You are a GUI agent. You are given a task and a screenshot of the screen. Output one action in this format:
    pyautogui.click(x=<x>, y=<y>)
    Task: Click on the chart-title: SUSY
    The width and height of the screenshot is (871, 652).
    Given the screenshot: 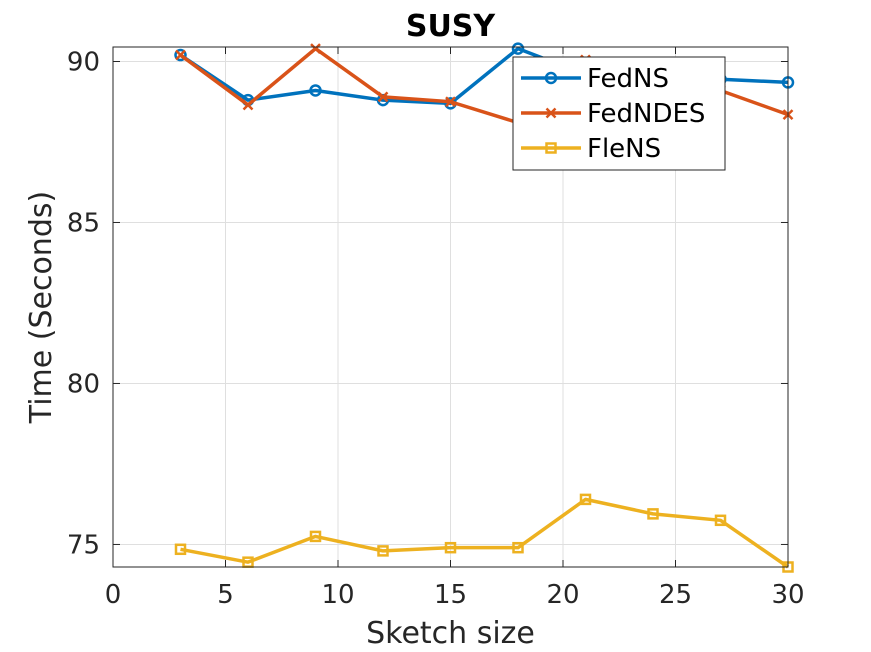 What is the action you would take?
    pyautogui.click(x=451, y=26)
    